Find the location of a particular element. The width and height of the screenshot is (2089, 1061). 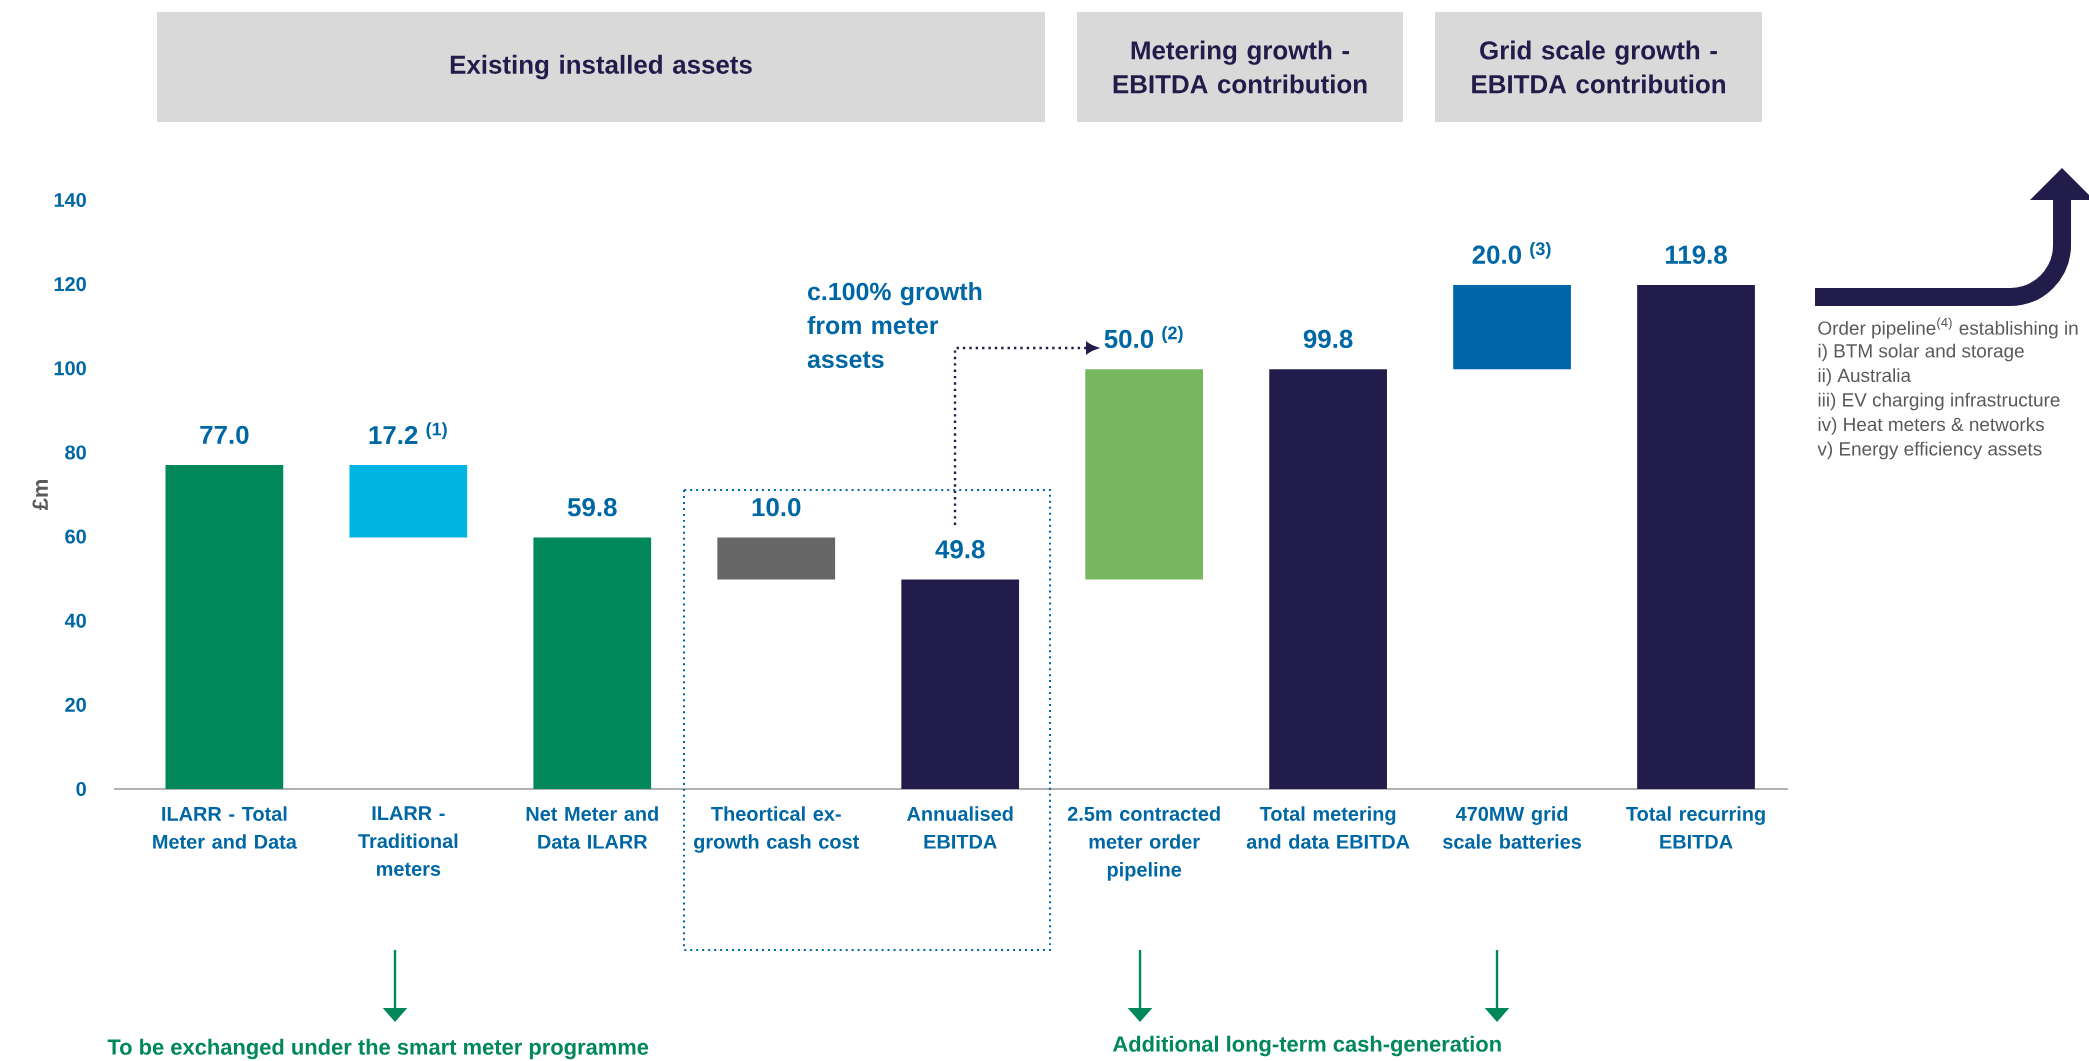

y-tick-label: 140 is located at coordinates (70, 200).